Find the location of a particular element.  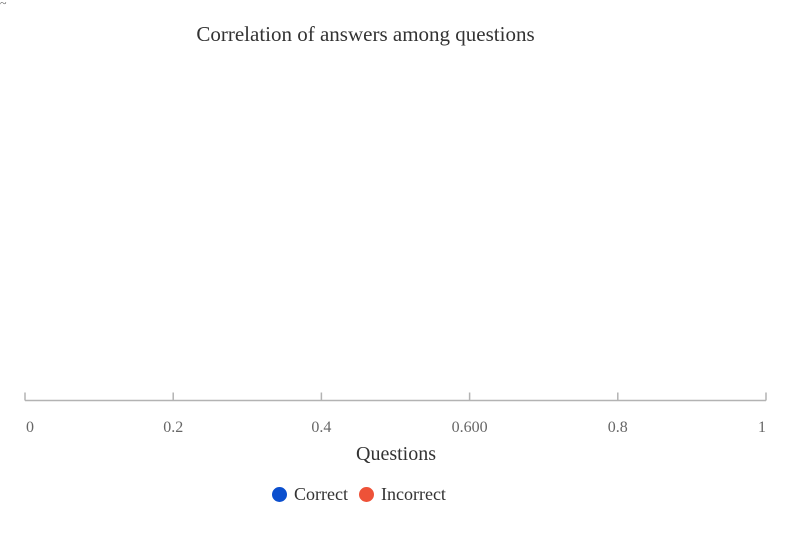

x-tick-label: 0.2 is located at coordinates (173, 427).